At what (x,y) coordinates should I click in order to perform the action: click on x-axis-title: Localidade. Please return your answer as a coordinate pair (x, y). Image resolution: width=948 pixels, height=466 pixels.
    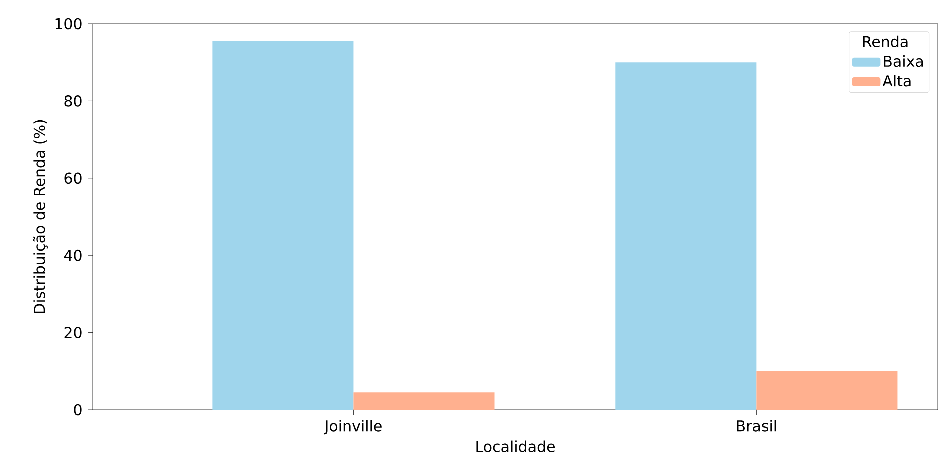
    Looking at the image, I should click on (515, 446).